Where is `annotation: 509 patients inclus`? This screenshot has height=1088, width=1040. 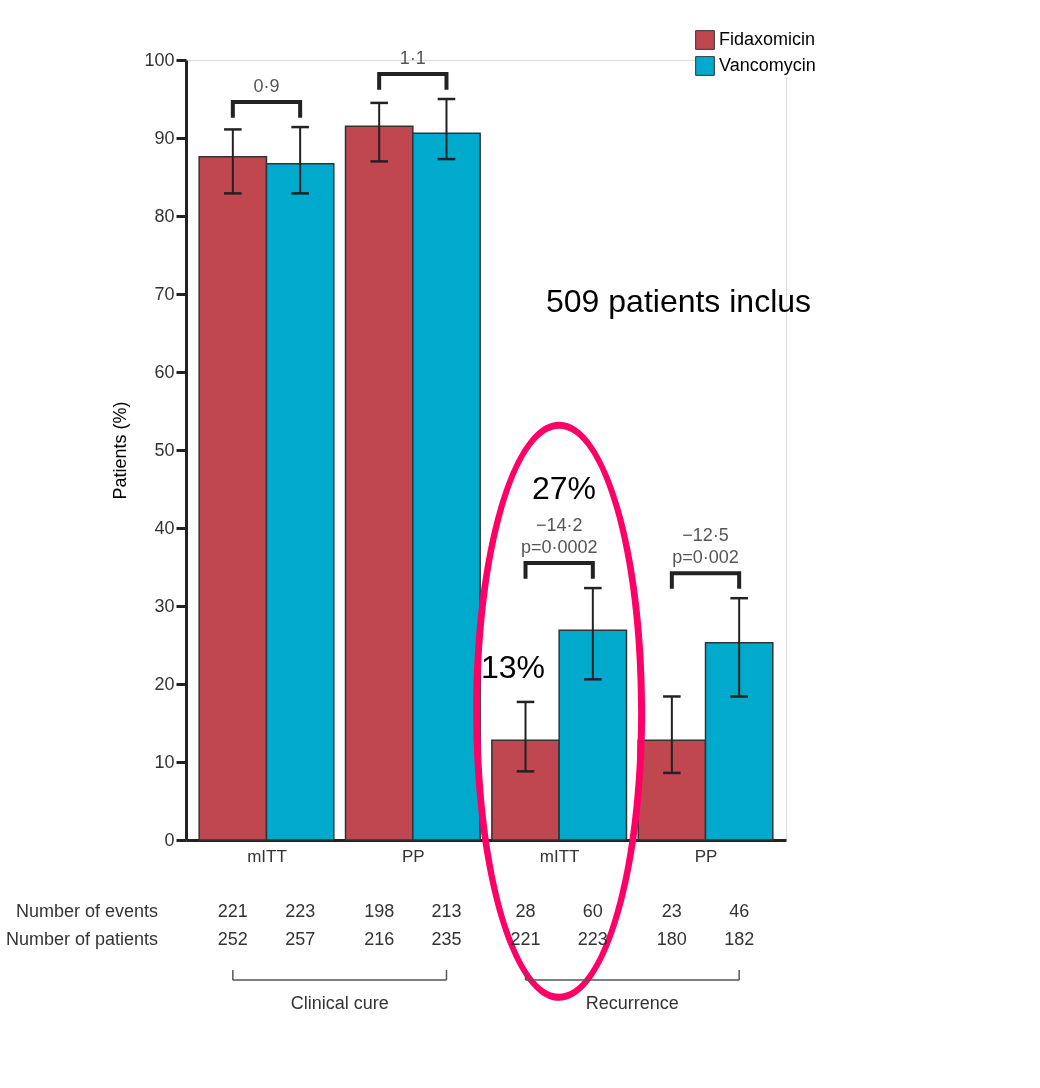
annotation: 509 patients inclus is located at coordinates (679, 300).